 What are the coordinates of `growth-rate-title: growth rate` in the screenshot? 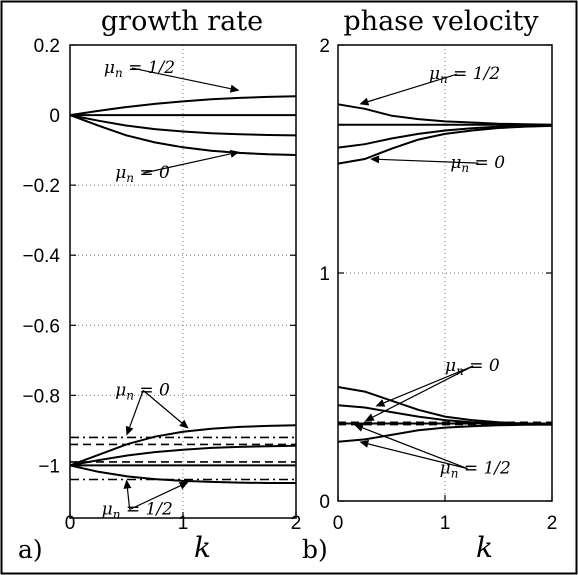 It's located at (182, 21).